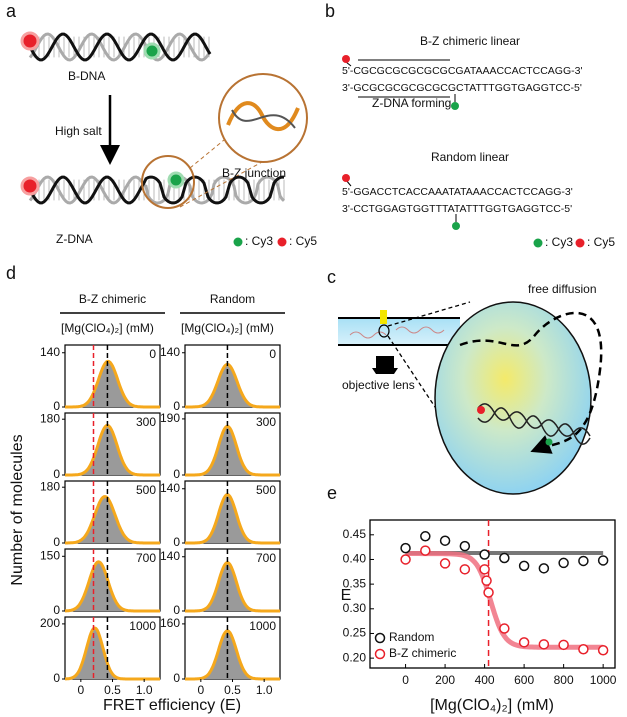 This screenshot has width=627, height=717. I want to click on condition-value: 0, so click(272, 354).